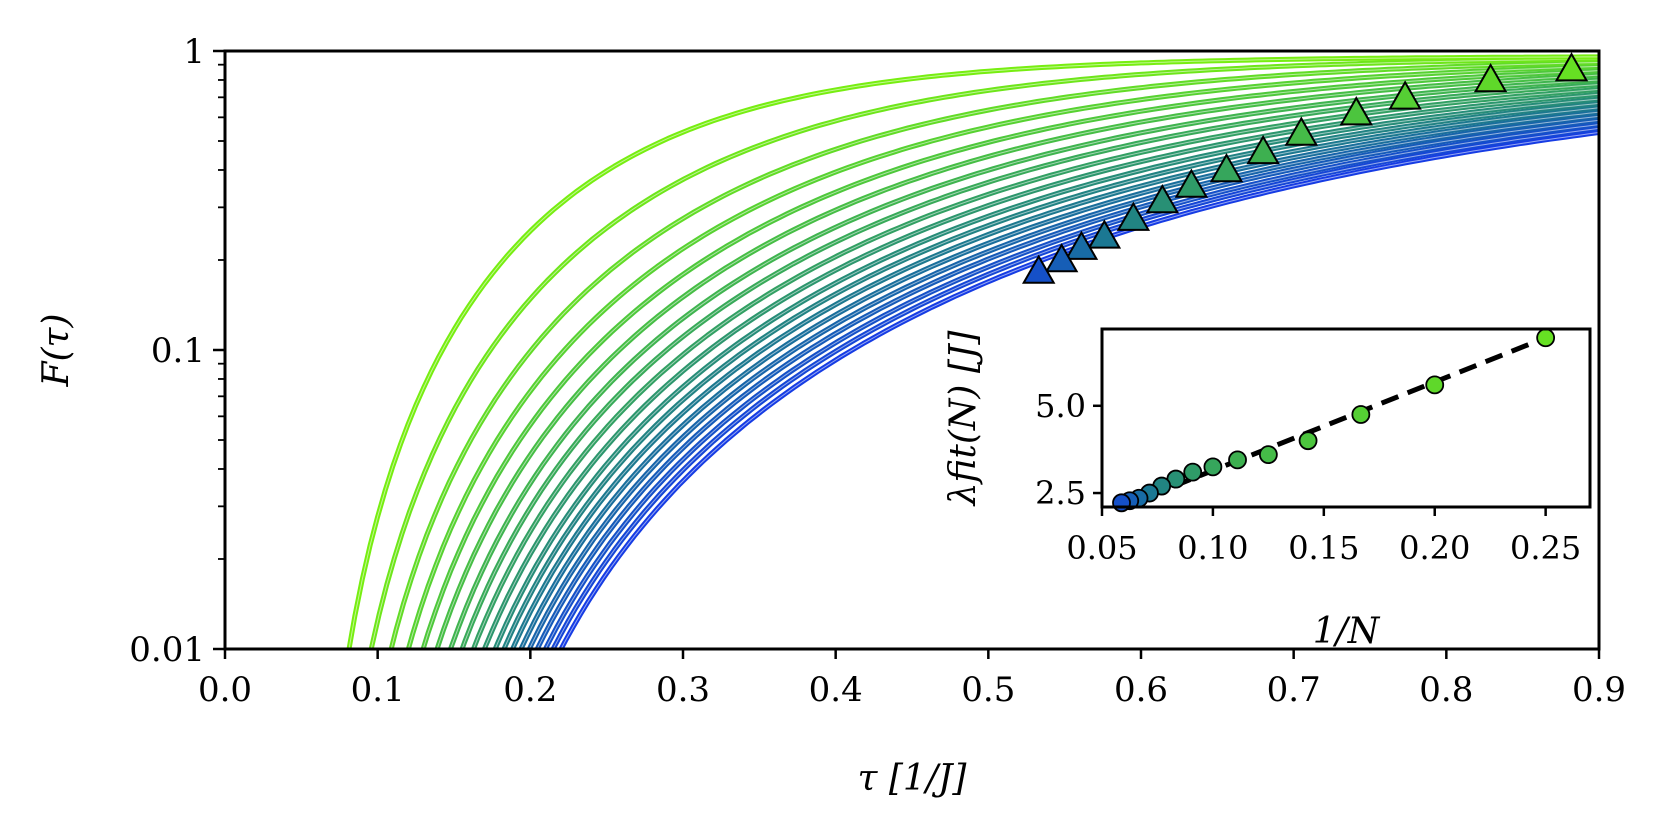 The height and width of the screenshot is (832, 1659). Describe the element at coordinates (1305, 168) in the screenshot. I see `main-markers` at that location.